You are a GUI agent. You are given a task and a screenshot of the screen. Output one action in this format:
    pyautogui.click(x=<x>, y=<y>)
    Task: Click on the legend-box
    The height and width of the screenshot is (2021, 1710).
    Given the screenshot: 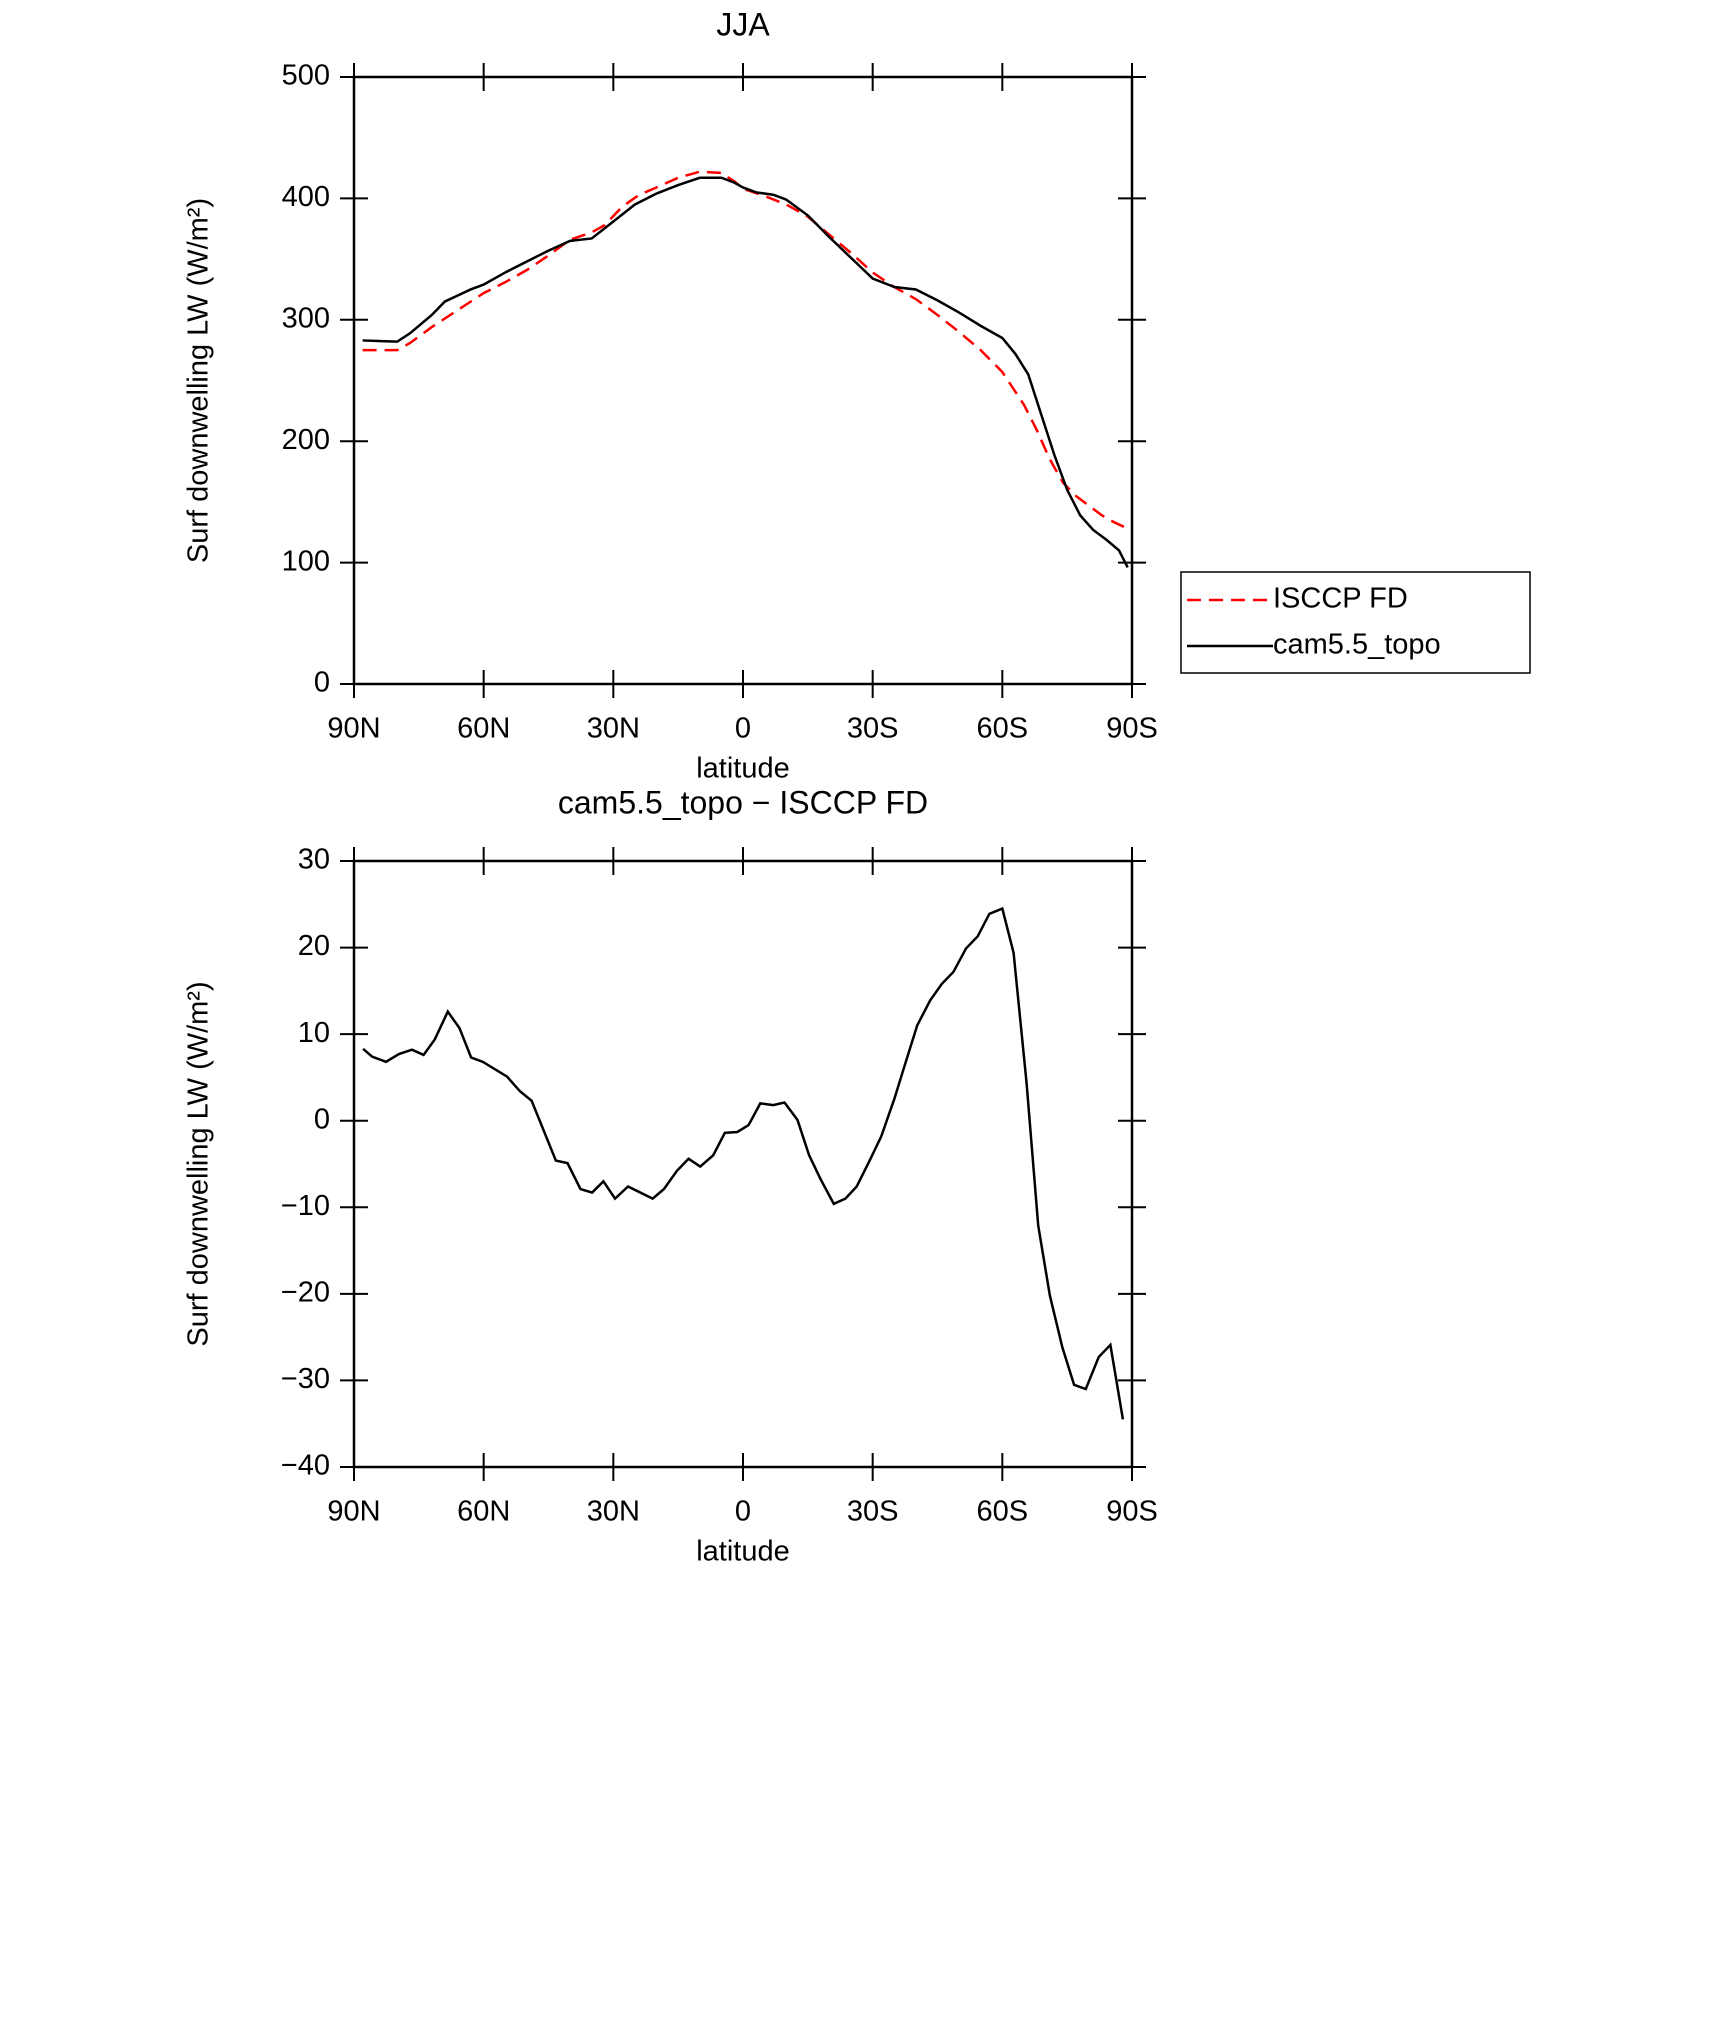 What is the action you would take?
    pyautogui.click(x=1355, y=622)
    